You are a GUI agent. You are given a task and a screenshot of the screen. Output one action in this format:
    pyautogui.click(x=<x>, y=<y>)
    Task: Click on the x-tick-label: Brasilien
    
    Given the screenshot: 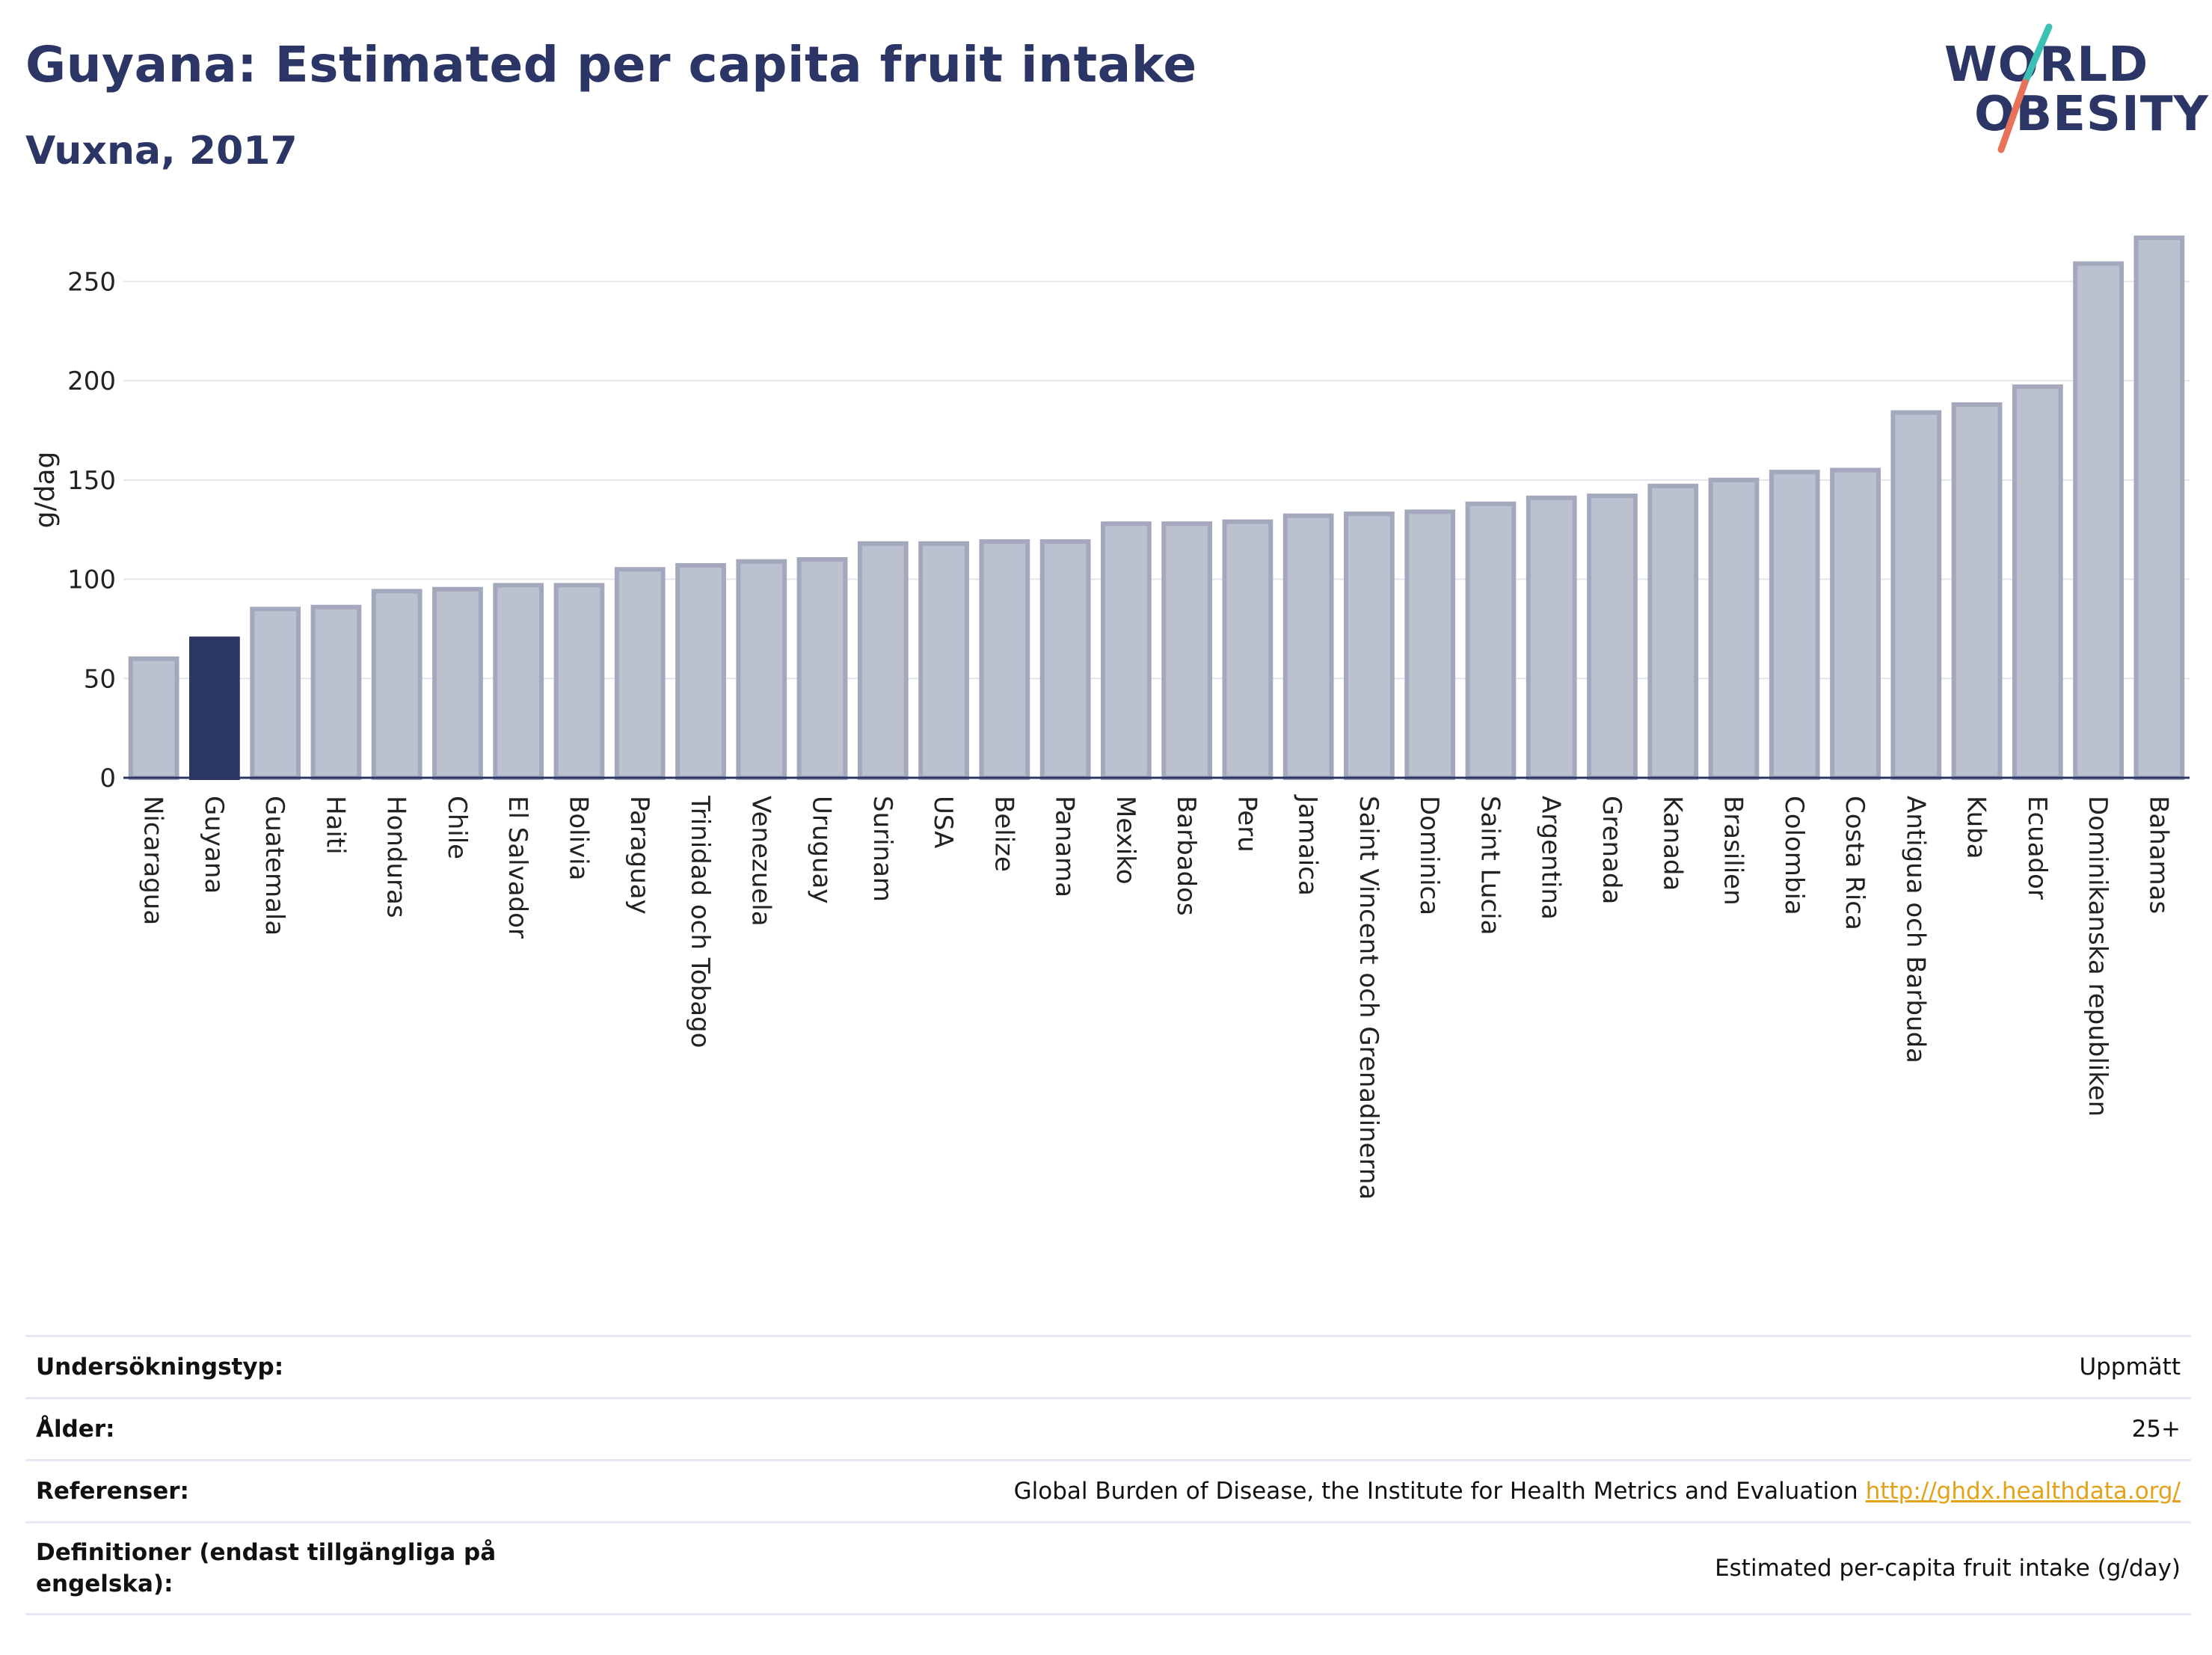 What is the action you would take?
    pyautogui.click(x=1733, y=851)
    